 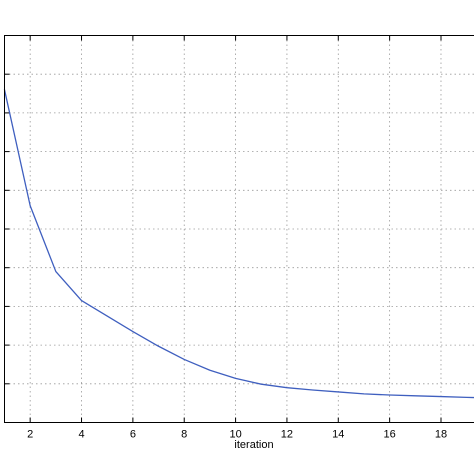 What do you see at coordinates (30, 435) in the screenshot?
I see `x-tick-label: 2` at bounding box center [30, 435].